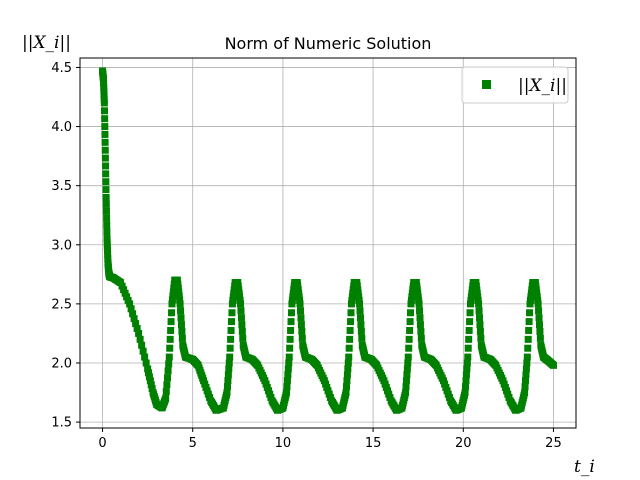 This screenshot has width=640, height=480. Describe the element at coordinates (61, 245) in the screenshot. I see `y-tick-label-3: 3.0` at that location.